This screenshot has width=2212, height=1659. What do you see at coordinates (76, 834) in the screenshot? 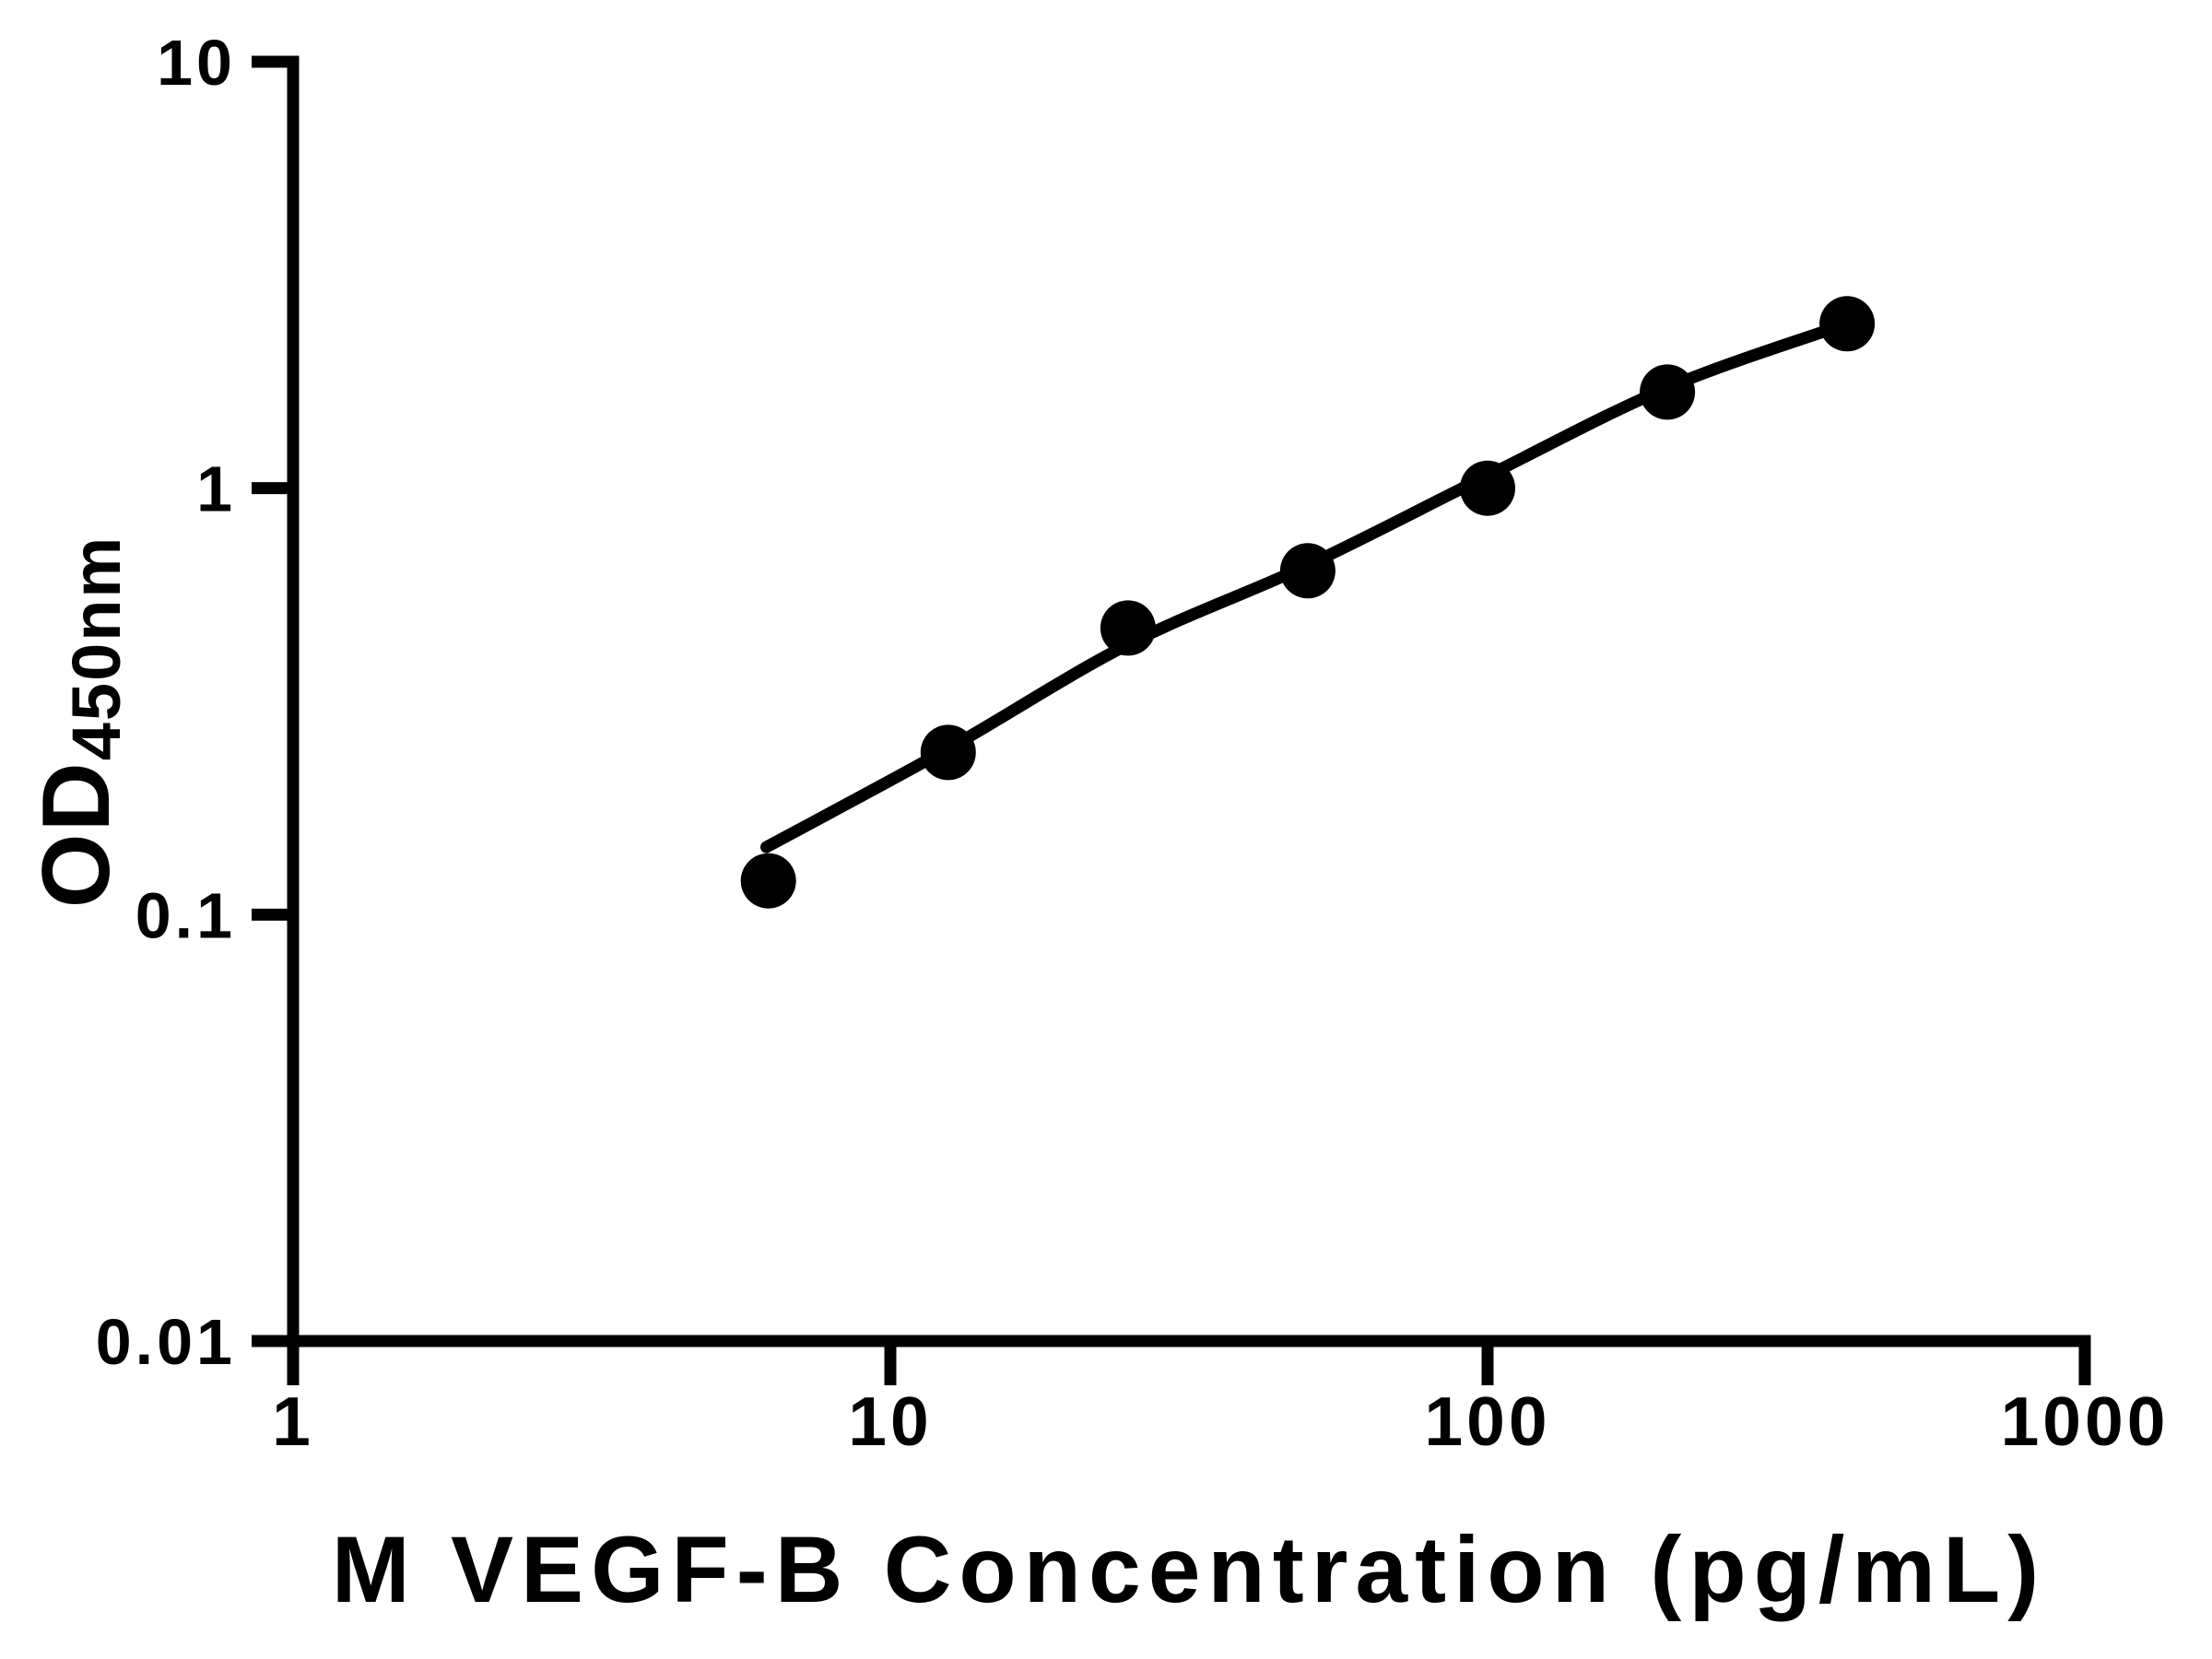
I see `y-axis-title-main: OD` at bounding box center [76, 834].